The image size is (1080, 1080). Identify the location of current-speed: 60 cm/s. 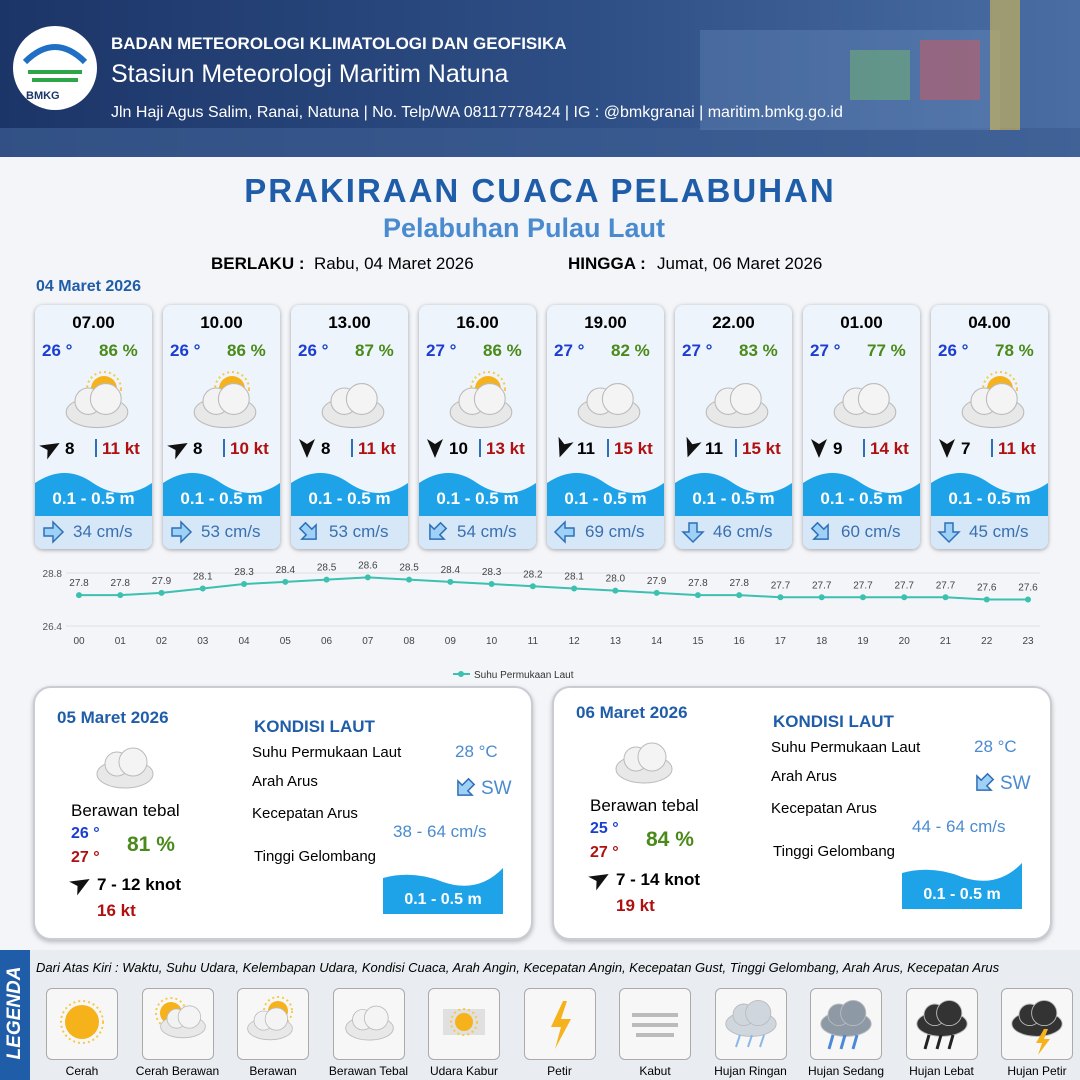
(871, 531).